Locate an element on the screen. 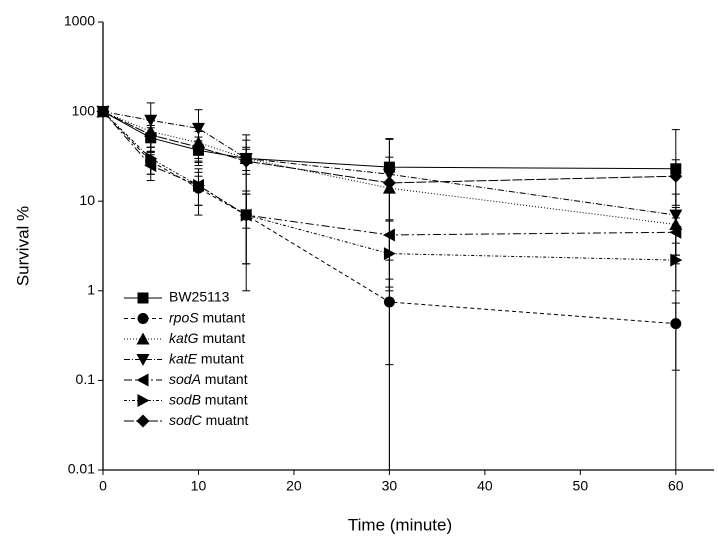 The width and height of the screenshot is (718, 541). x-tick-label: 40 is located at coordinates (485, 486).